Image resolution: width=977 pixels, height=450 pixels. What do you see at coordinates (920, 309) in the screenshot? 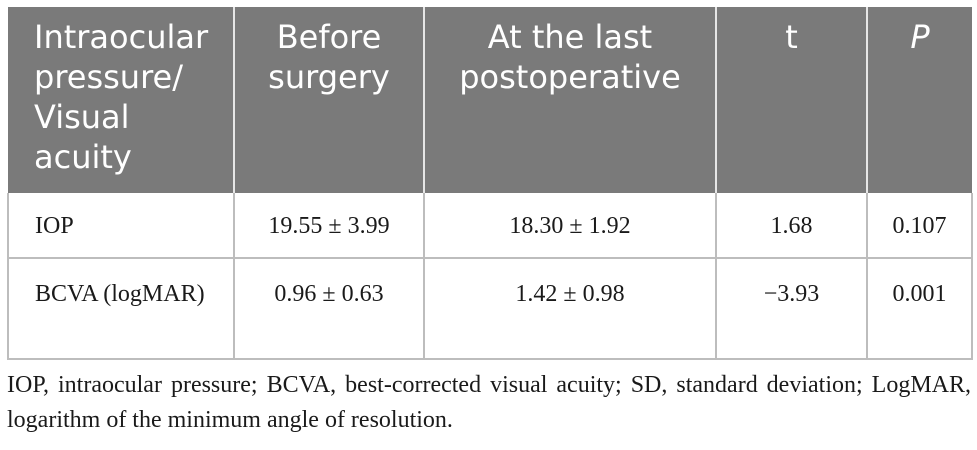
I see `cell-p: 0.001` at bounding box center [920, 309].